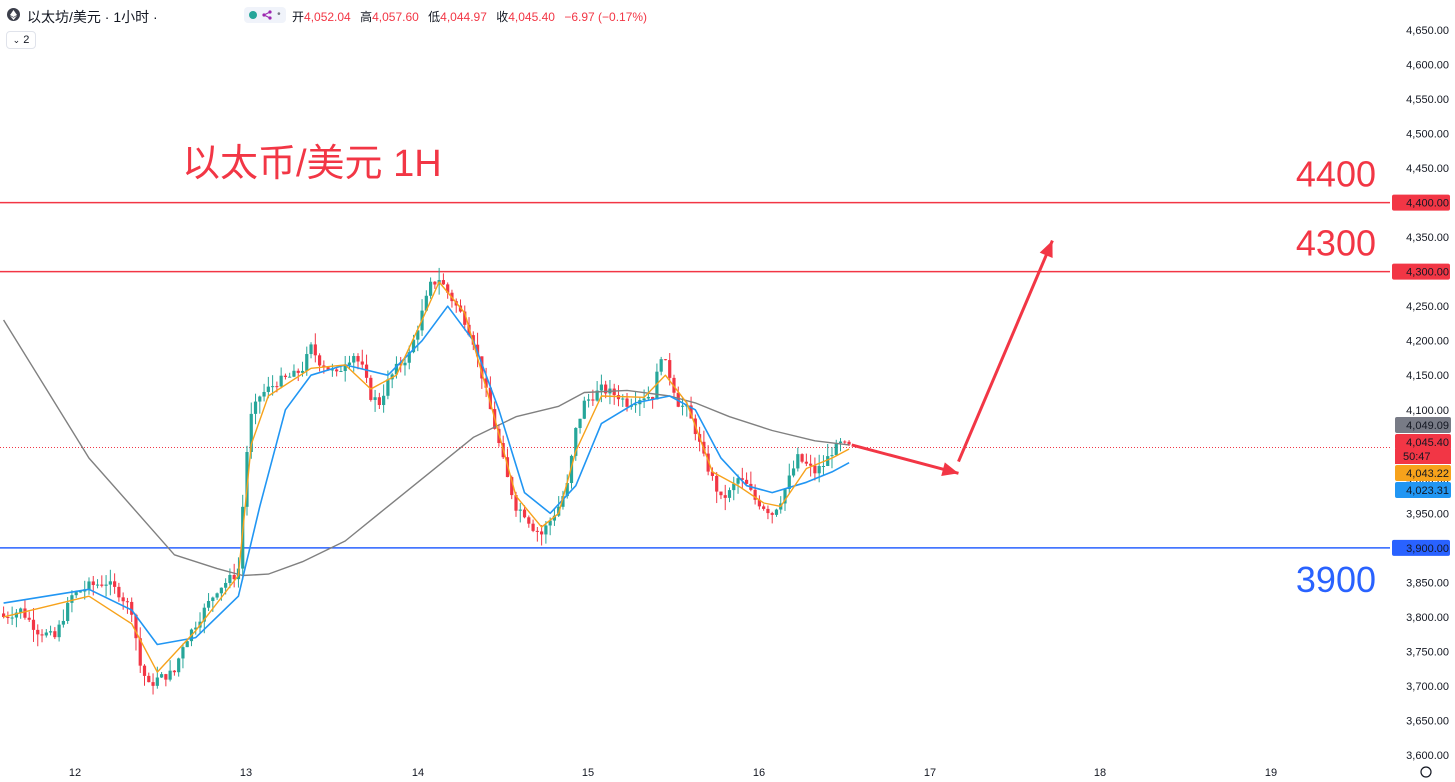 The image size is (1455, 782). I want to click on close-label: 收, so click(502, 17).